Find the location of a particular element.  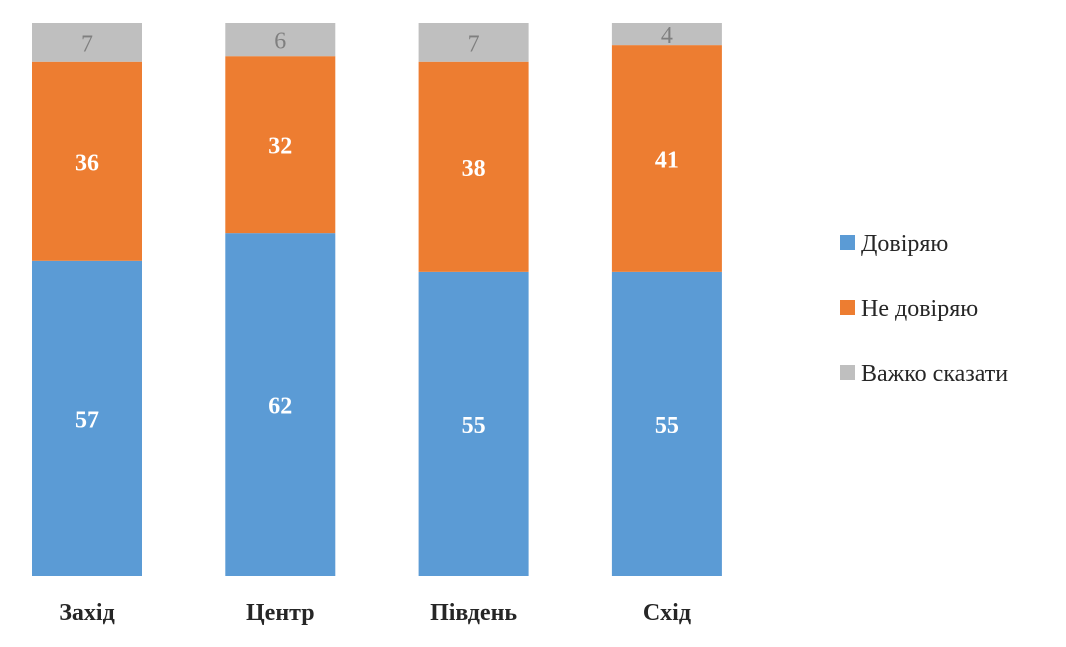

category-label-2: Південь is located at coordinates (473, 613).